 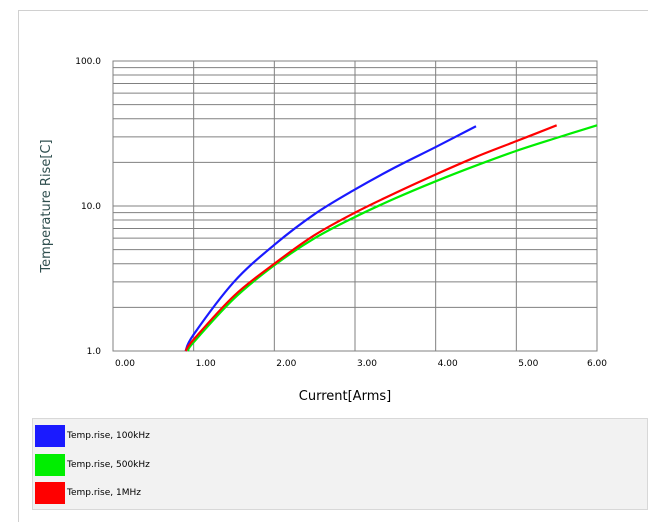 I want to click on x-tick-label: 6.00, so click(x=597, y=364).